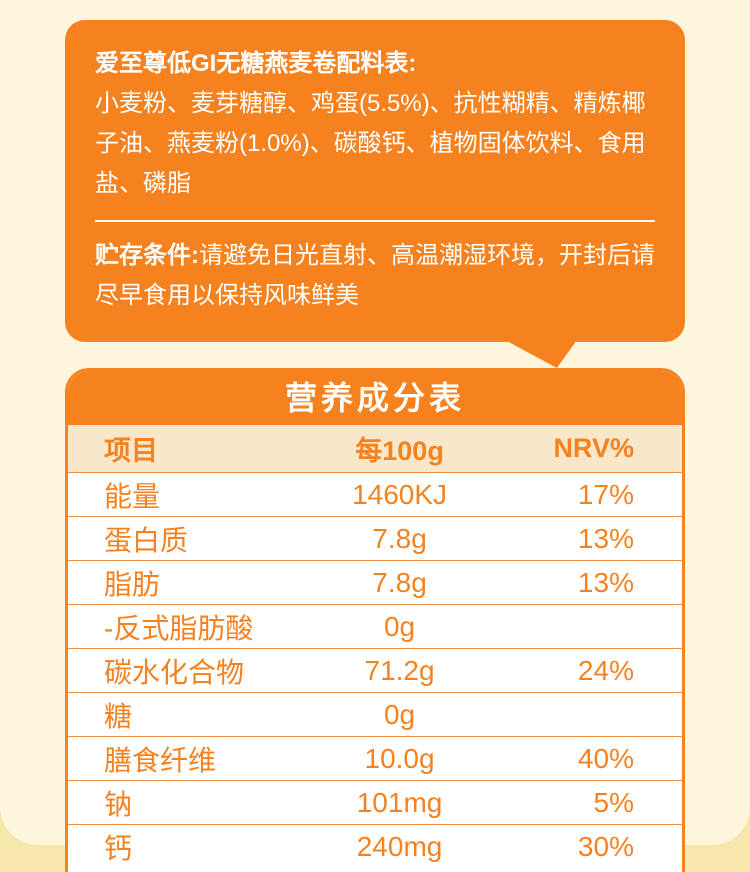 This screenshot has height=872, width=750. What do you see at coordinates (174, 672) in the screenshot?
I see `row-name: 碳水化合物` at bounding box center [174, 672].